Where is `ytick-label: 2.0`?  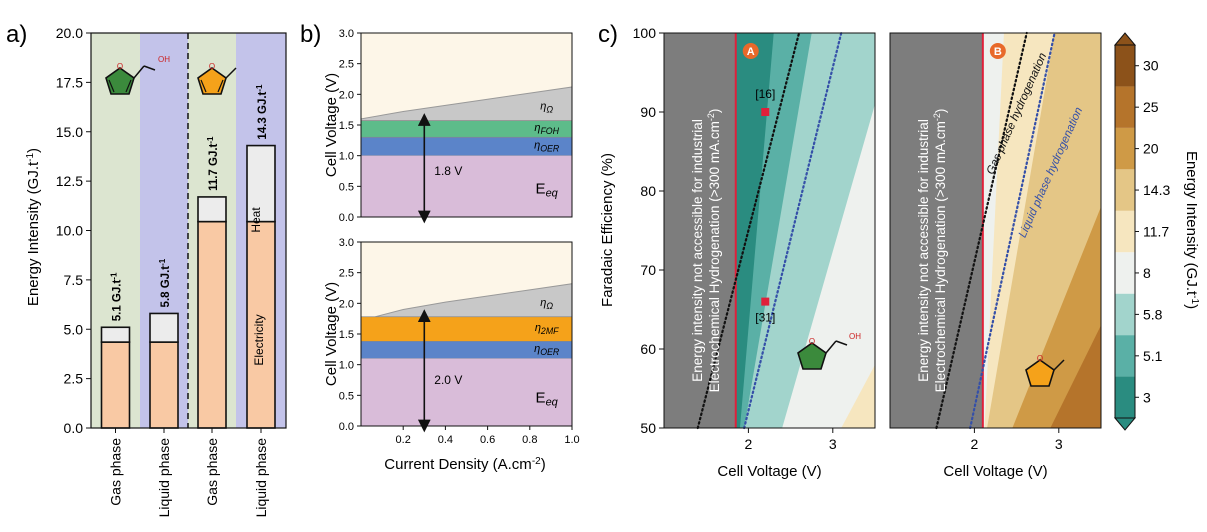
ytick-label: 2.0 is located at coordinates (346, 304).